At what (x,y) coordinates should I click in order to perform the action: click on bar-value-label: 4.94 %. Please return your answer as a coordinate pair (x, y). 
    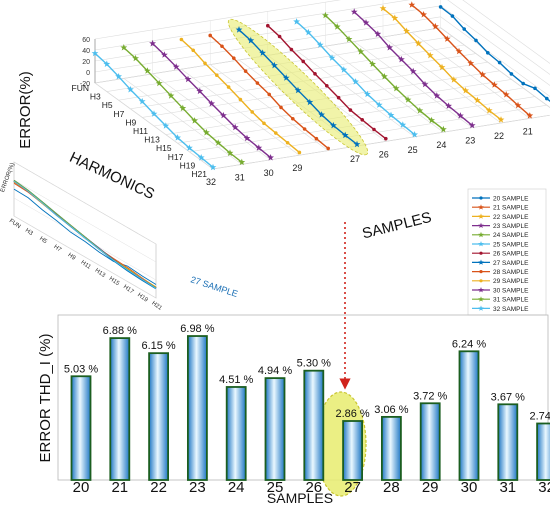
    Looking at the image, I should click on (275, 371).